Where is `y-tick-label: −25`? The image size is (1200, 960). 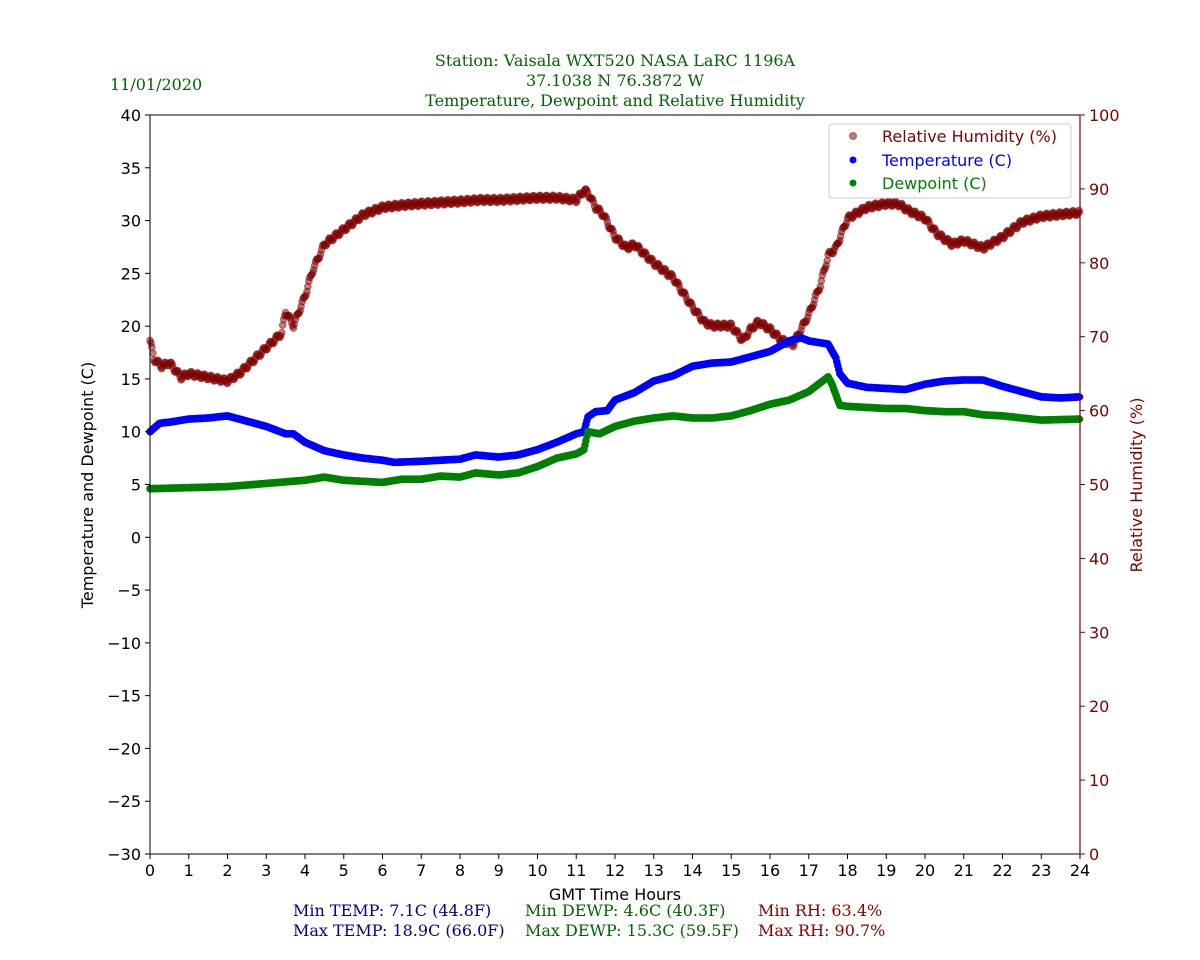 y-tick-label: −25 is located at coordinates (124, 801).